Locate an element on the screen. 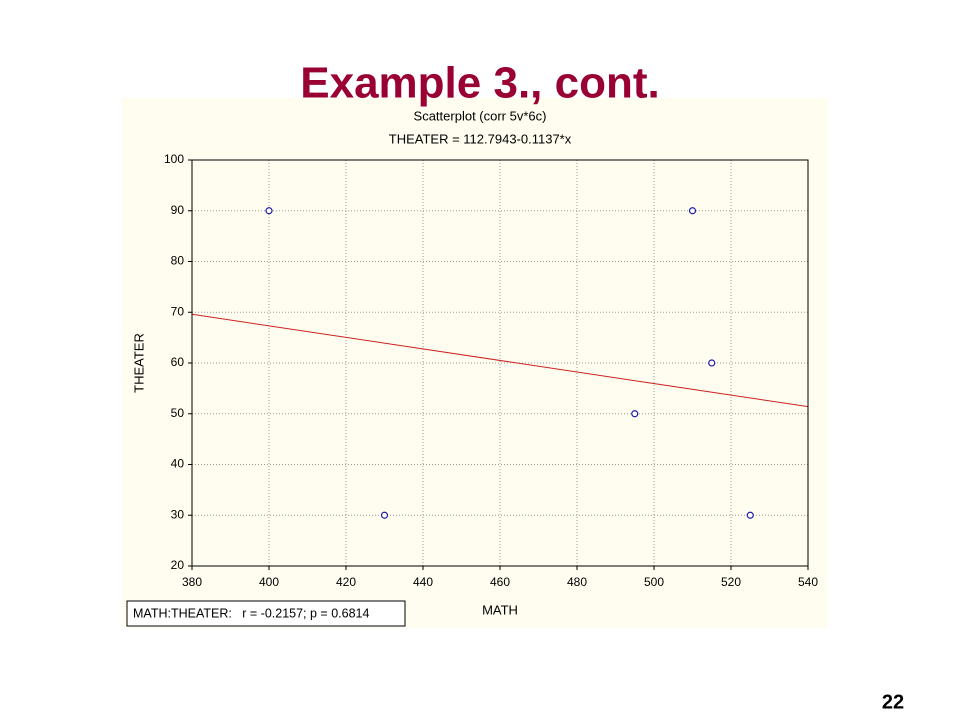  chart-subtitle: THEATER = 112.7943-0.1137*x is located at coordinates (480, 138).